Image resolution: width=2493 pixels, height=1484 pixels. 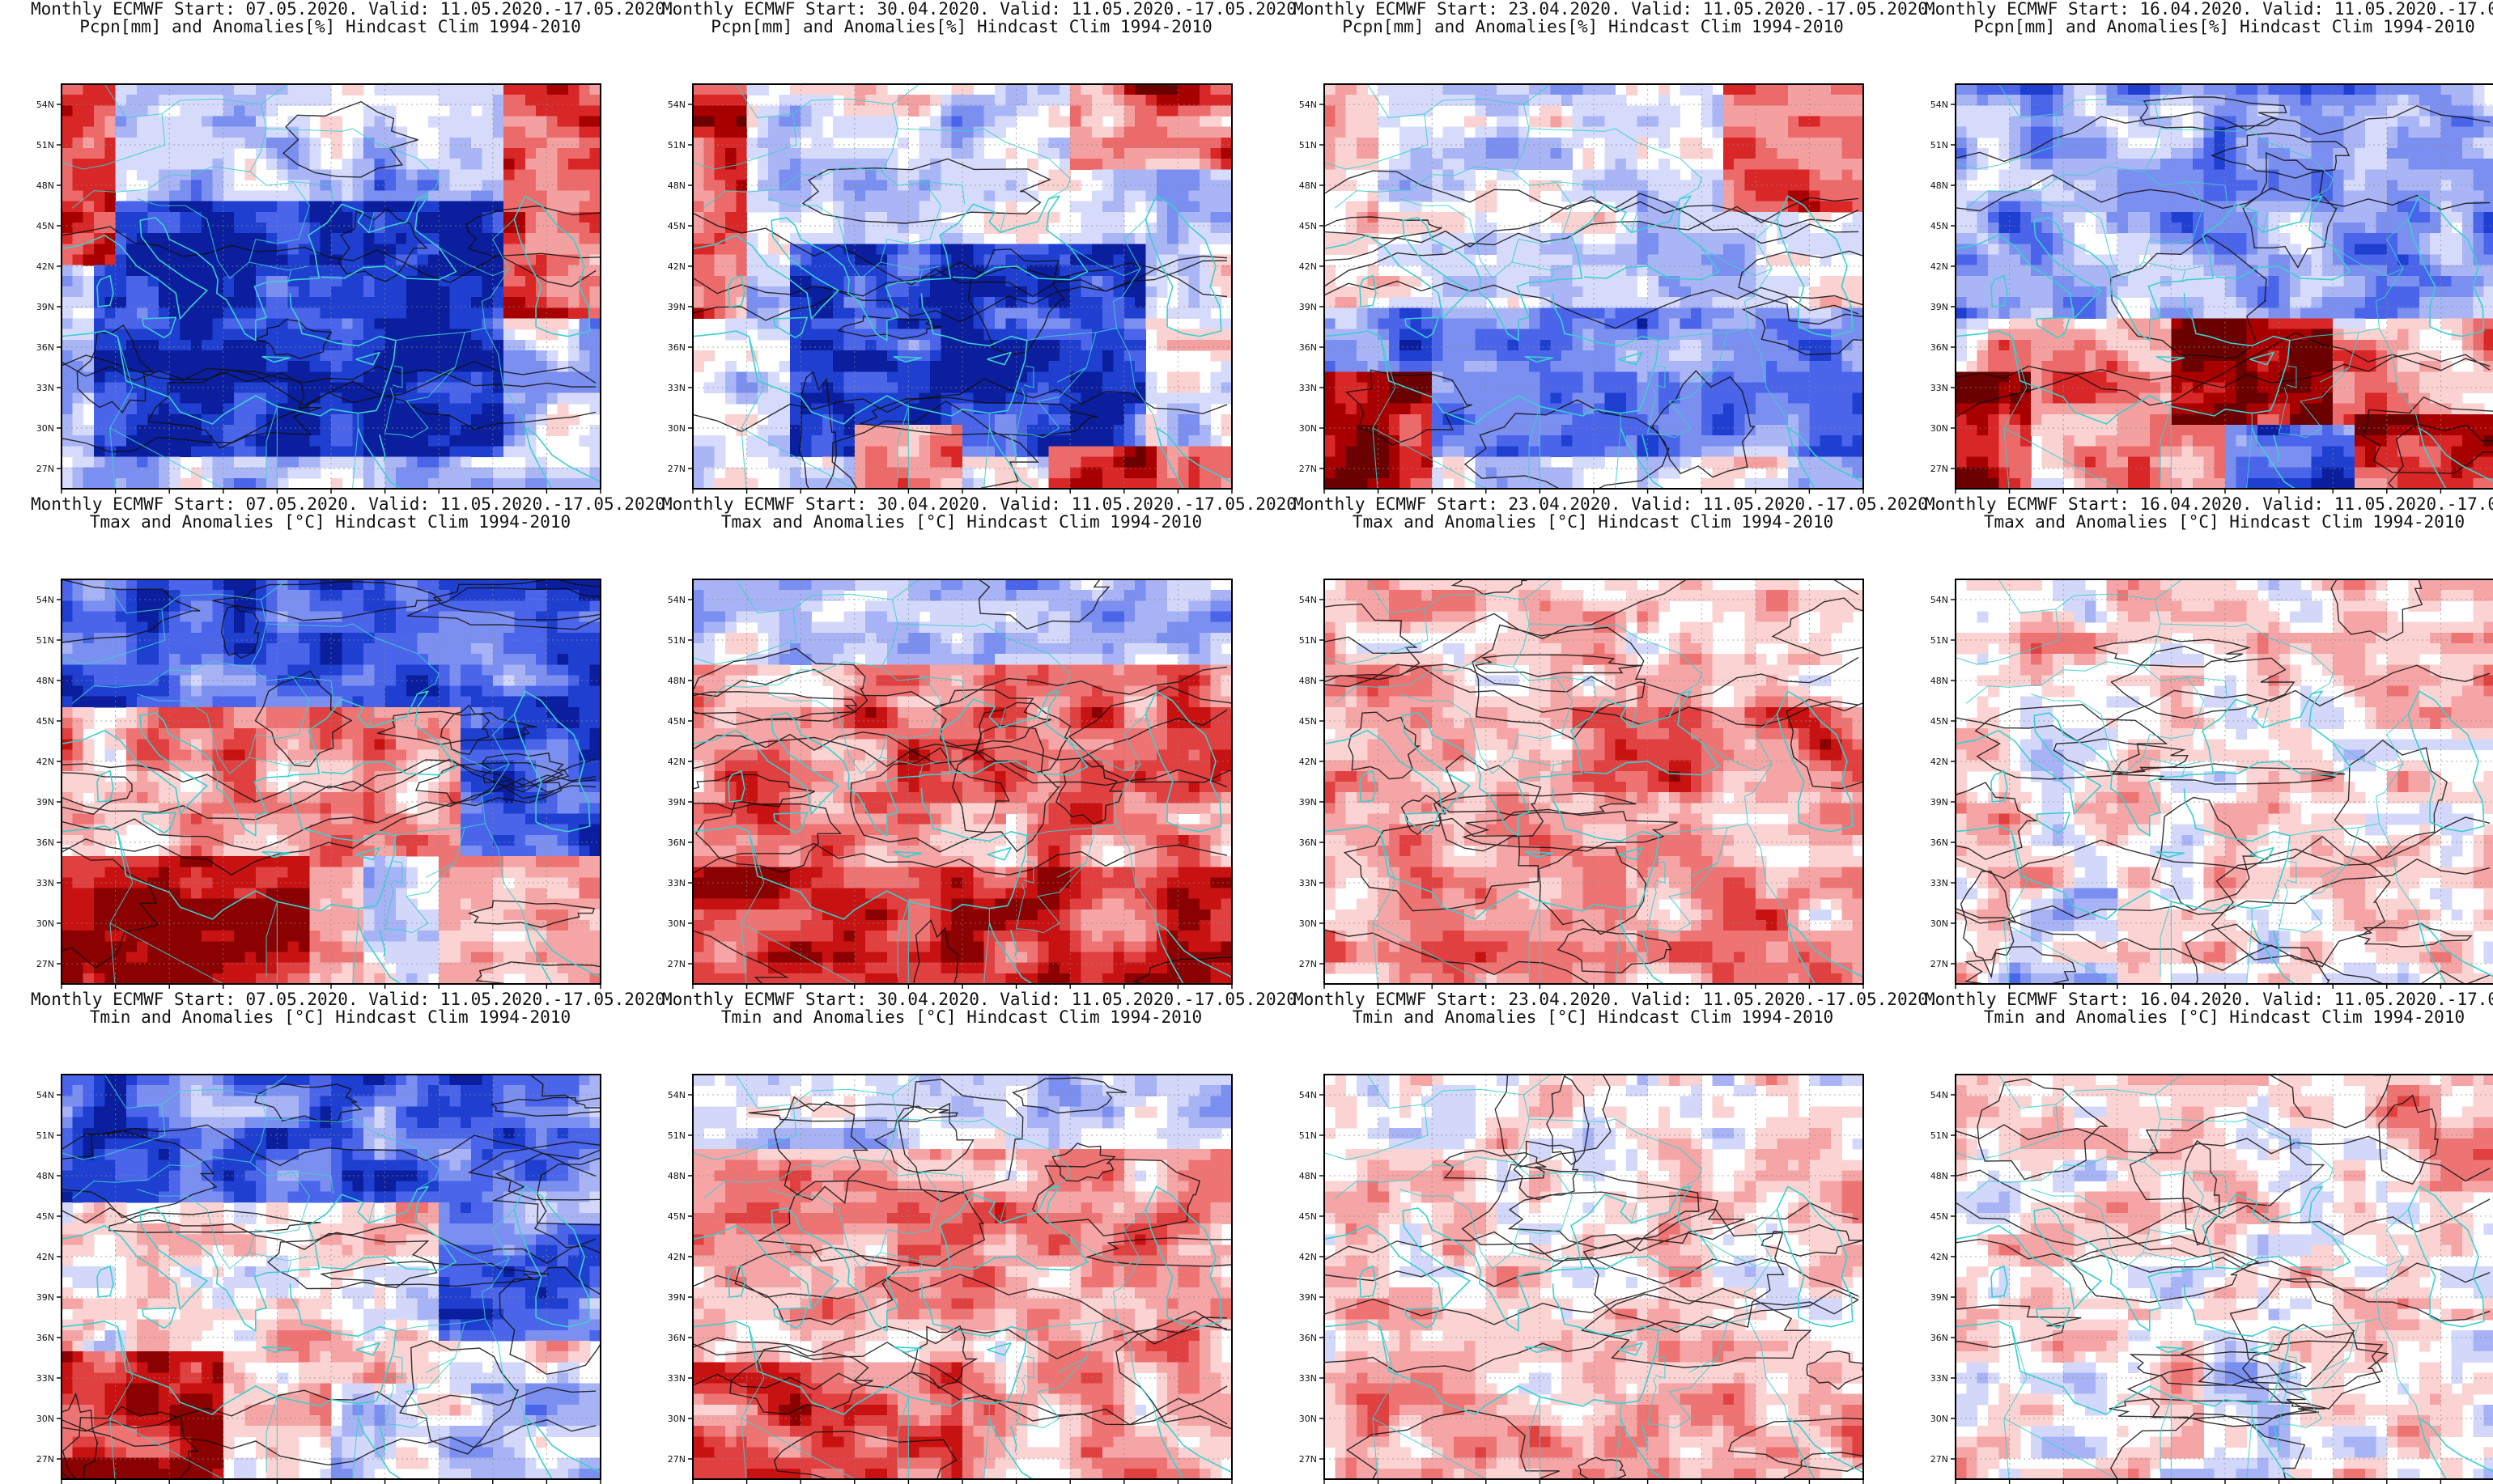 I want to click on anomaly-field, so click(x=331, y=782).